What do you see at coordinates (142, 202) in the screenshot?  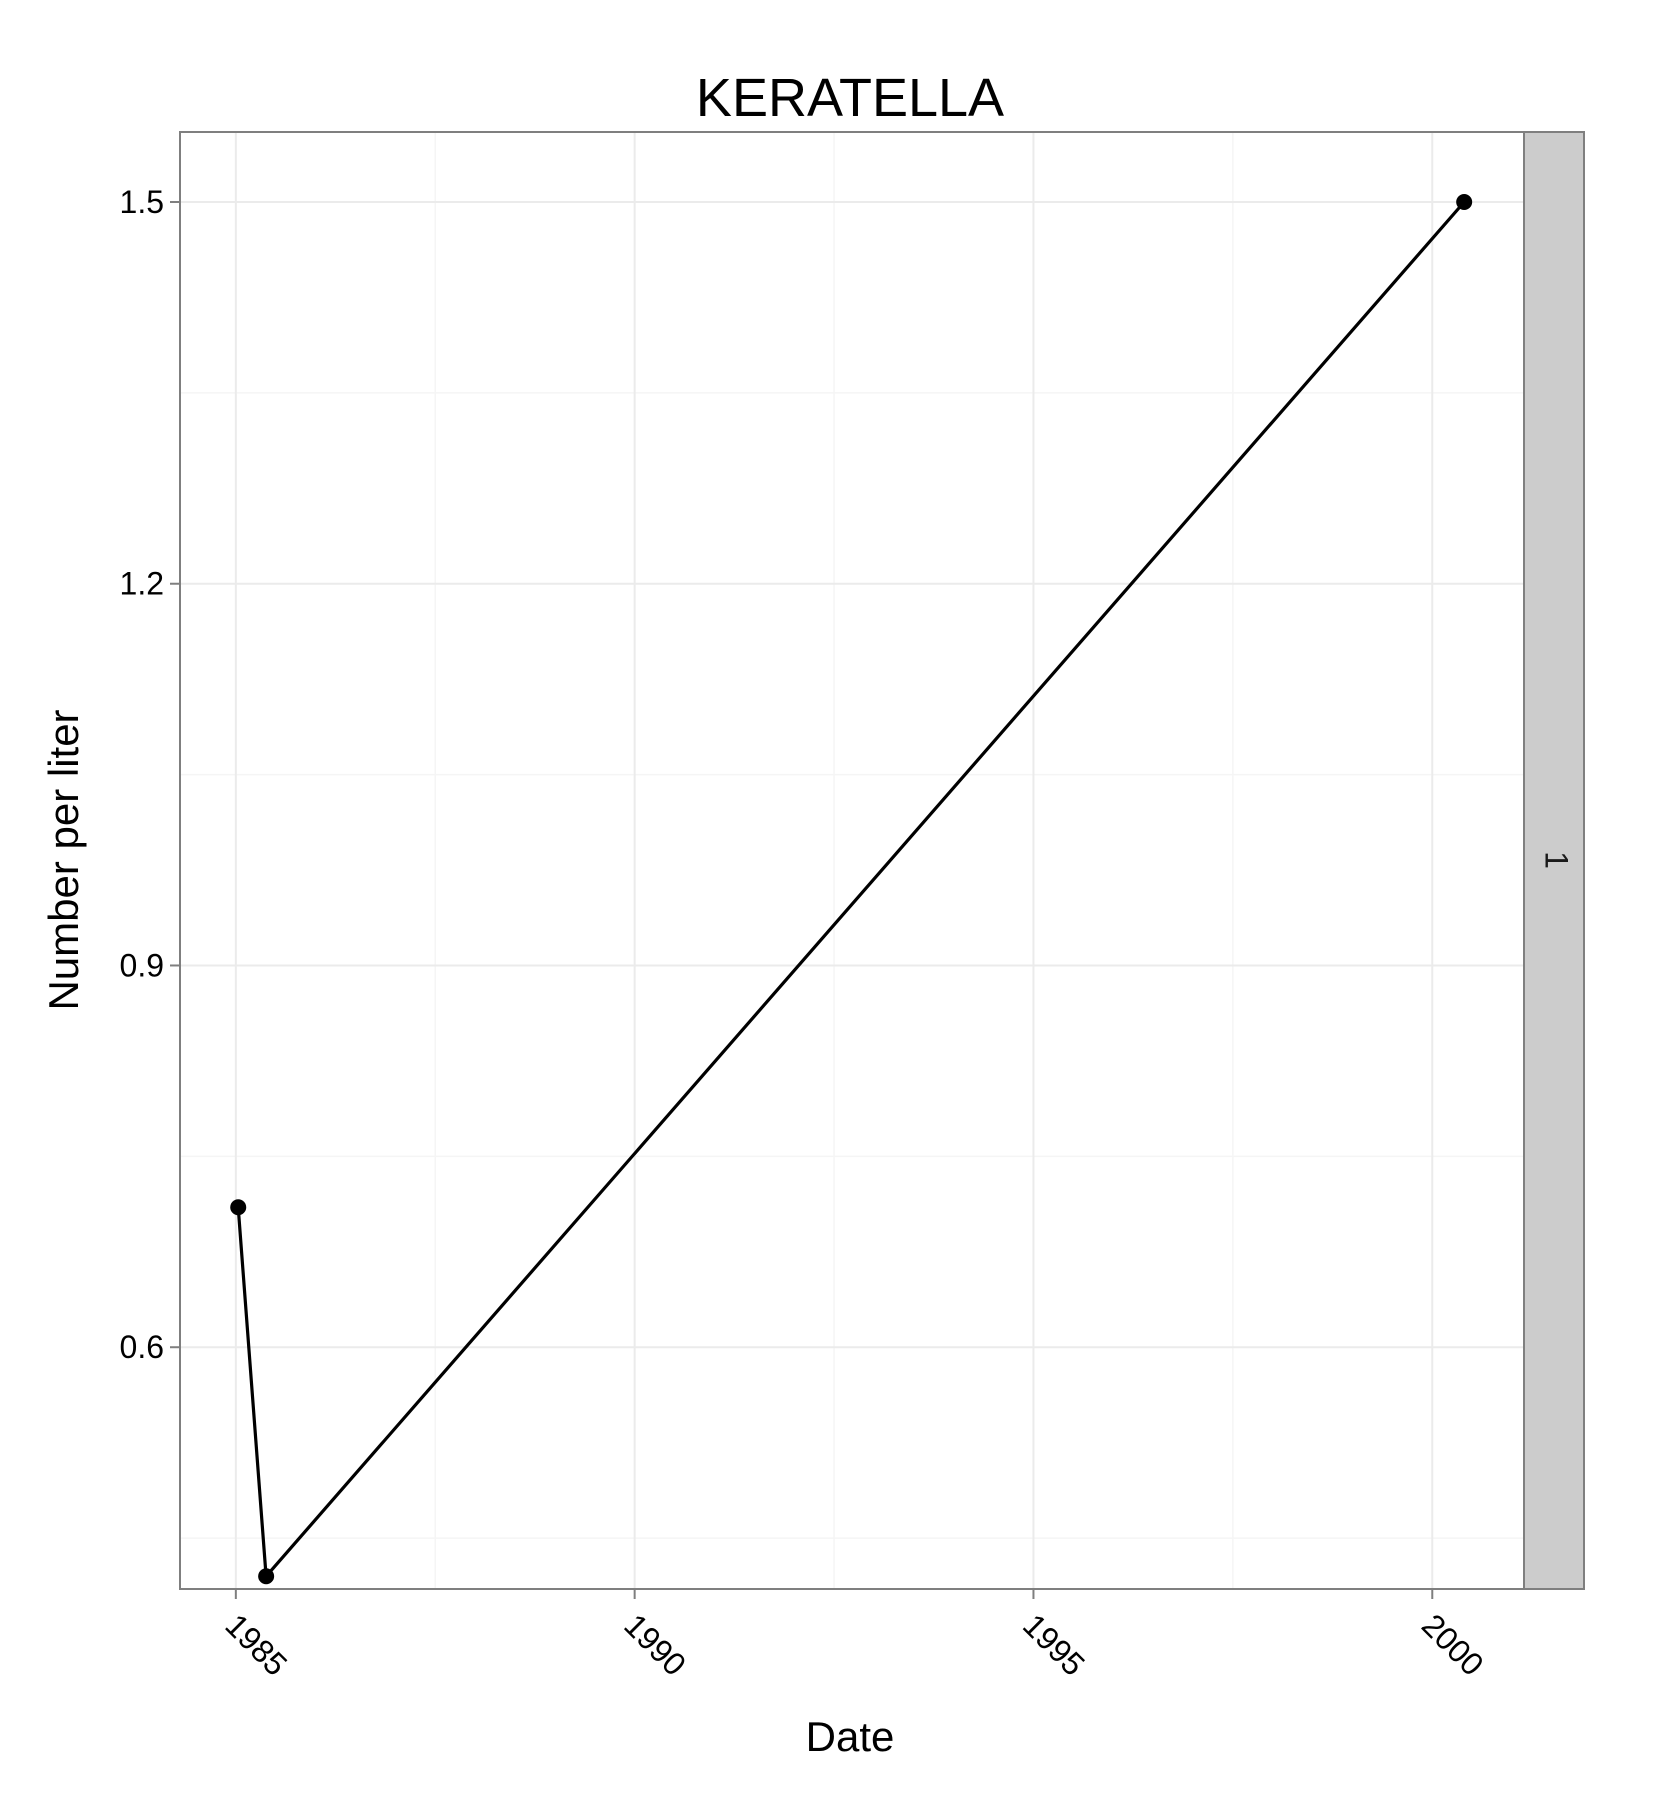 I see `y-tick-label: 1.5` at bounding box center [142, 202].